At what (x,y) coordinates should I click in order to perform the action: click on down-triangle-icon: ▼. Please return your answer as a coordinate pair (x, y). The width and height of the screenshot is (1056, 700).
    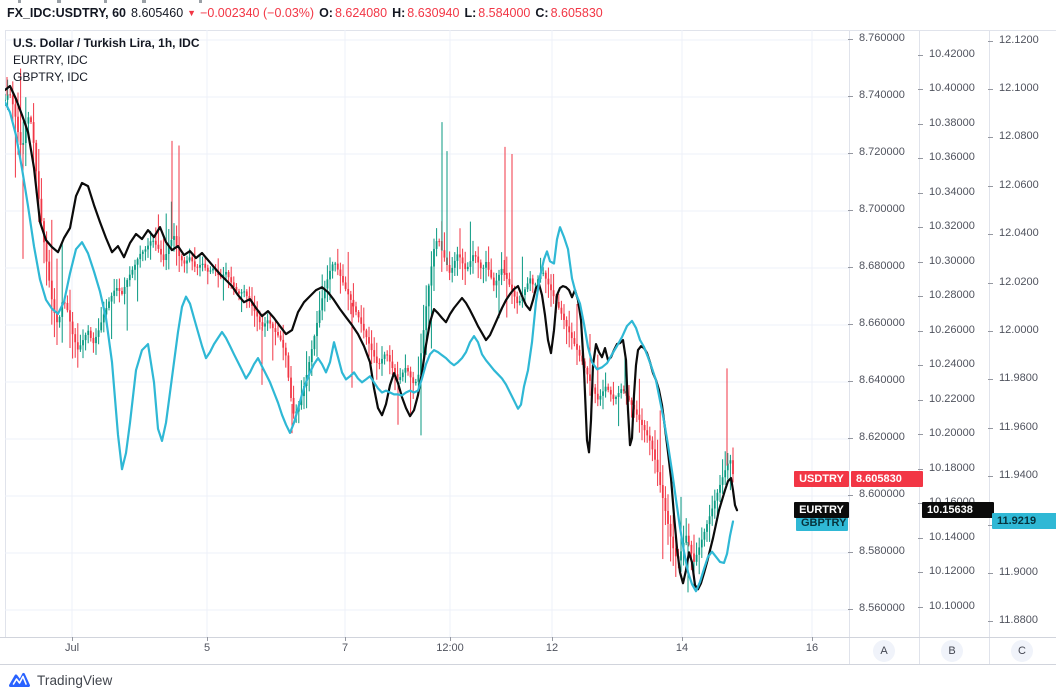
    Looking at the image, I should click on (192, 13).